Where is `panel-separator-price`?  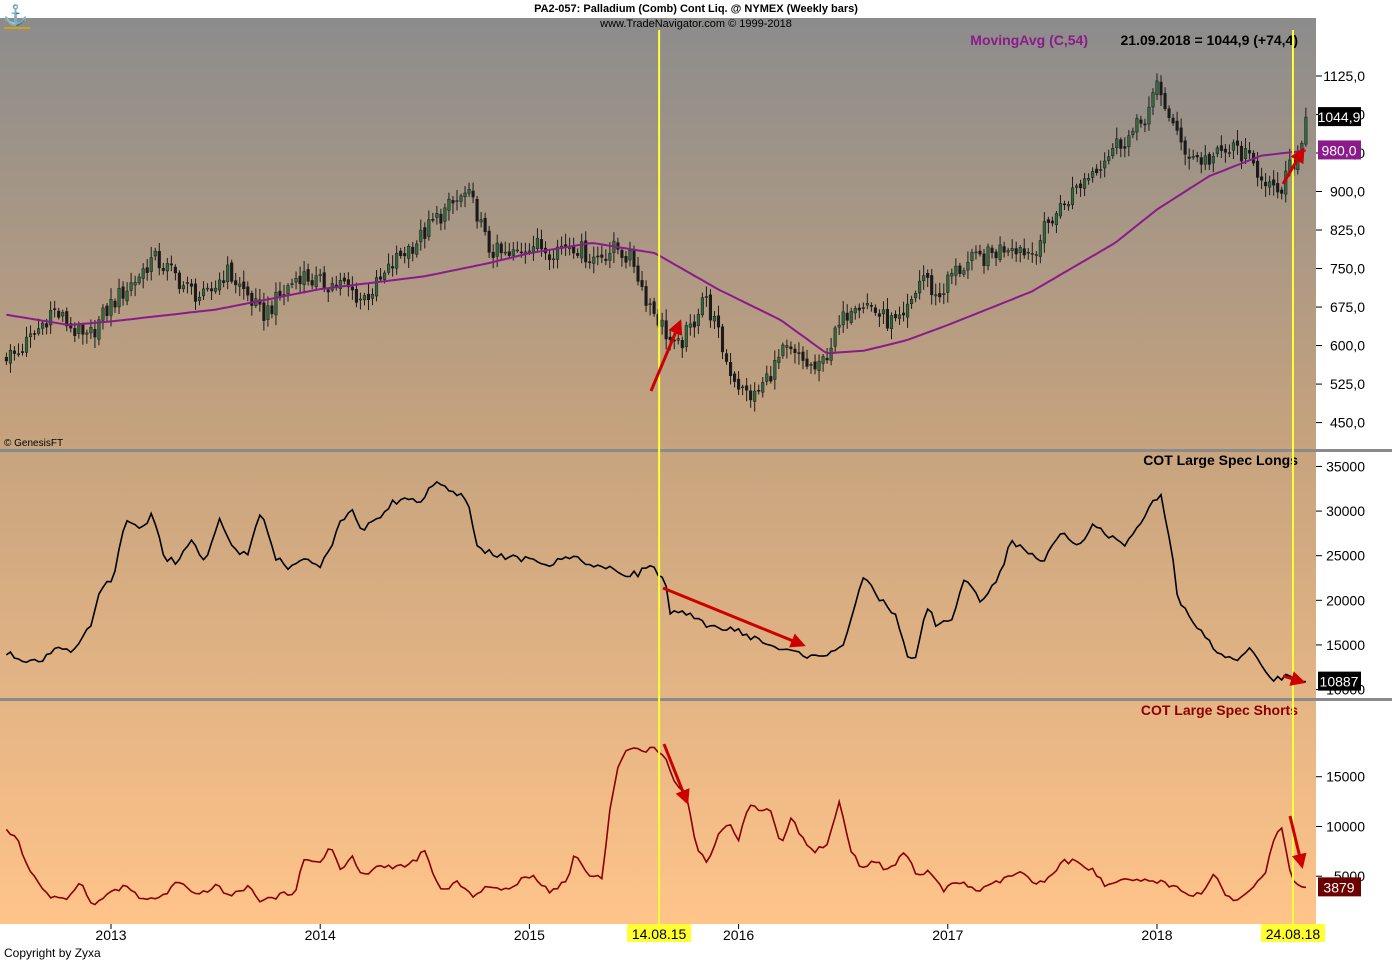 panel-separator-price is located at coordinates (696, 450).